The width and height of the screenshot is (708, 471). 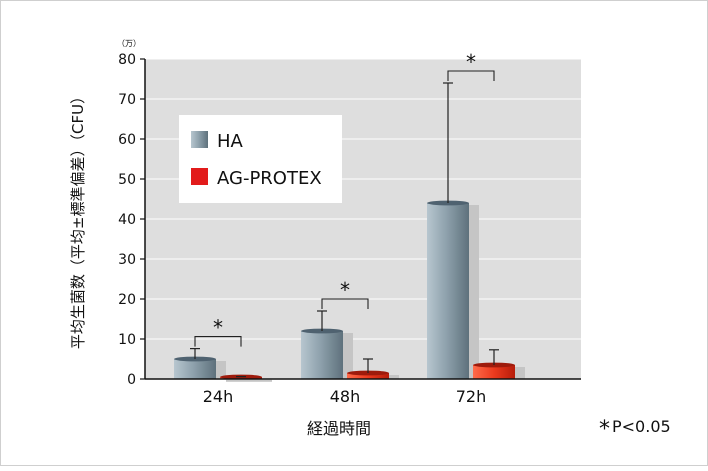 What do you see at coordinates (127, 100) in the screenshot?
I see `y-tick-label: 70` at bounding box center [127, 100].